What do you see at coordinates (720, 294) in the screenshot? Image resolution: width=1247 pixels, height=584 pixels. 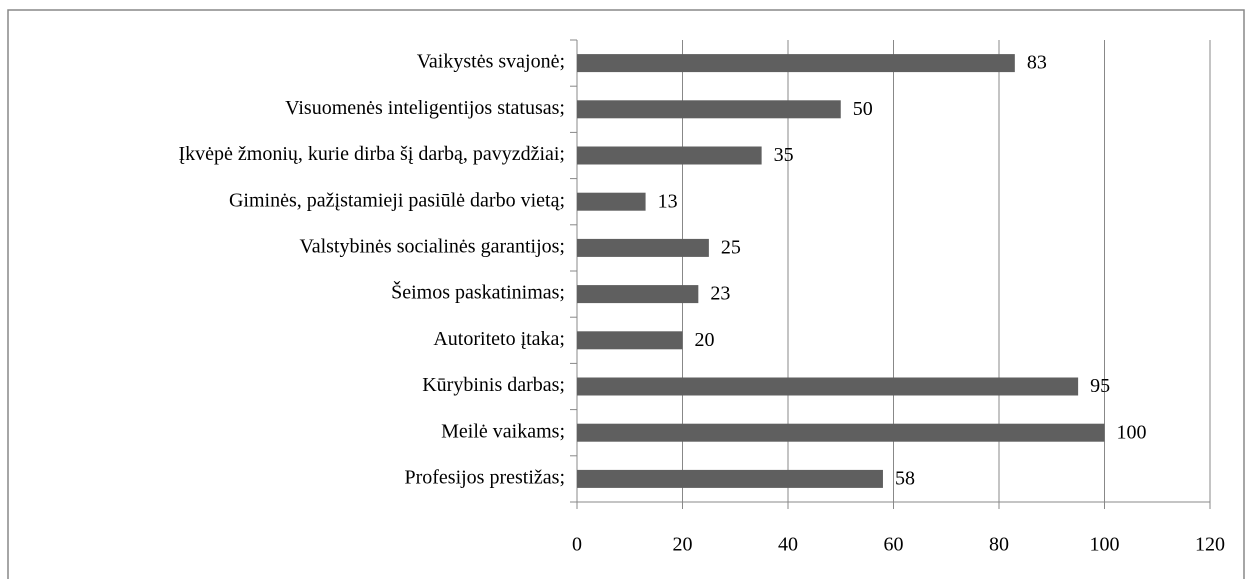 I see `data-label: 23` at bounding box center [720, 294].